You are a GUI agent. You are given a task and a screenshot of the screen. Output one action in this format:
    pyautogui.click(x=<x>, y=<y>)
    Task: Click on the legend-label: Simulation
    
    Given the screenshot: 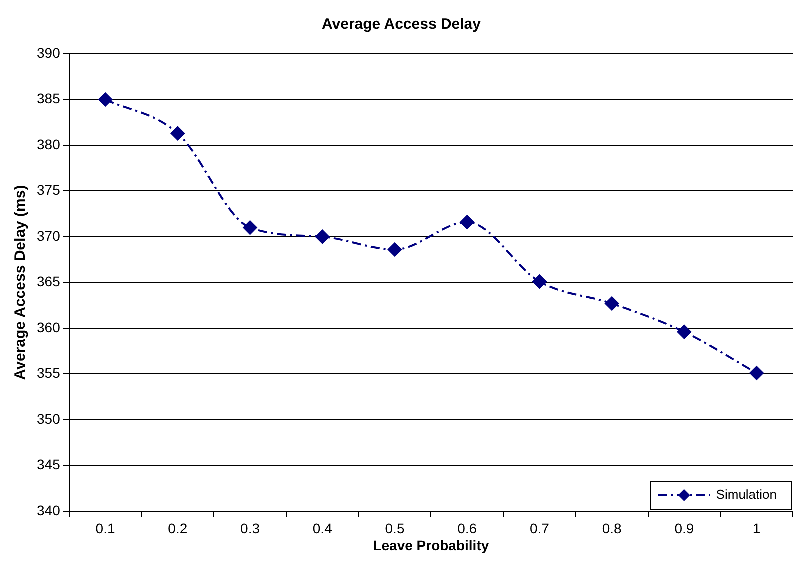 What is the action you would take?
    pyautogui.click(x=747, y=494)
    